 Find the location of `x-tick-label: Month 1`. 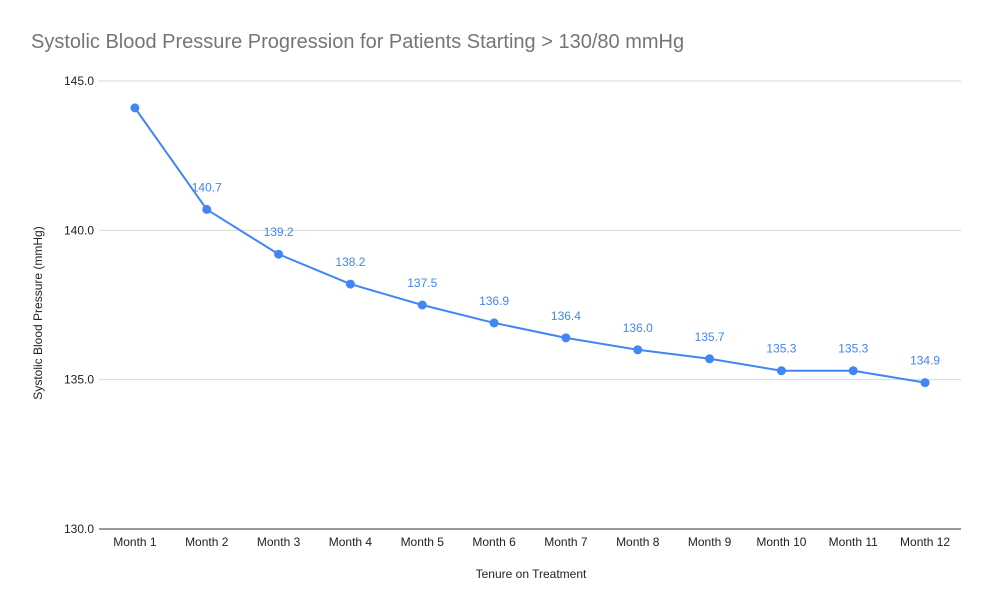

x-tick-label: Month 1 is located at coordinates (135, 542).